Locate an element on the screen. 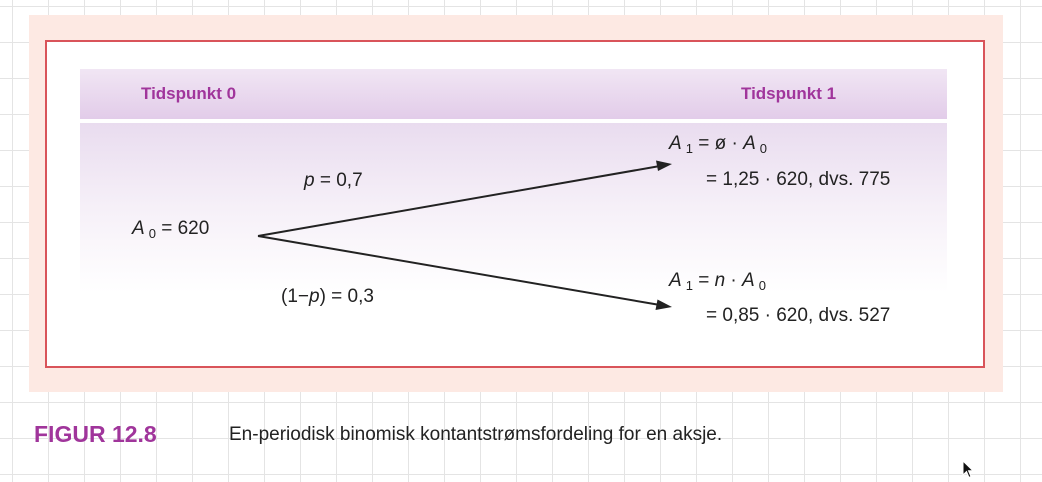 The height and width of the screenshot is (482, 1042). outcome-down-mid: = is located at coordinates (703, 280).